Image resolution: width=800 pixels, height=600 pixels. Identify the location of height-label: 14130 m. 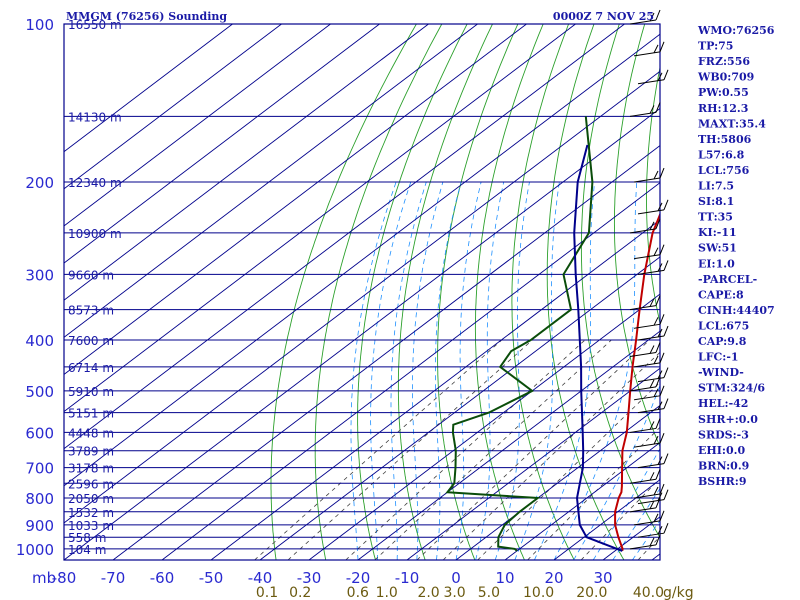
(95, 117).